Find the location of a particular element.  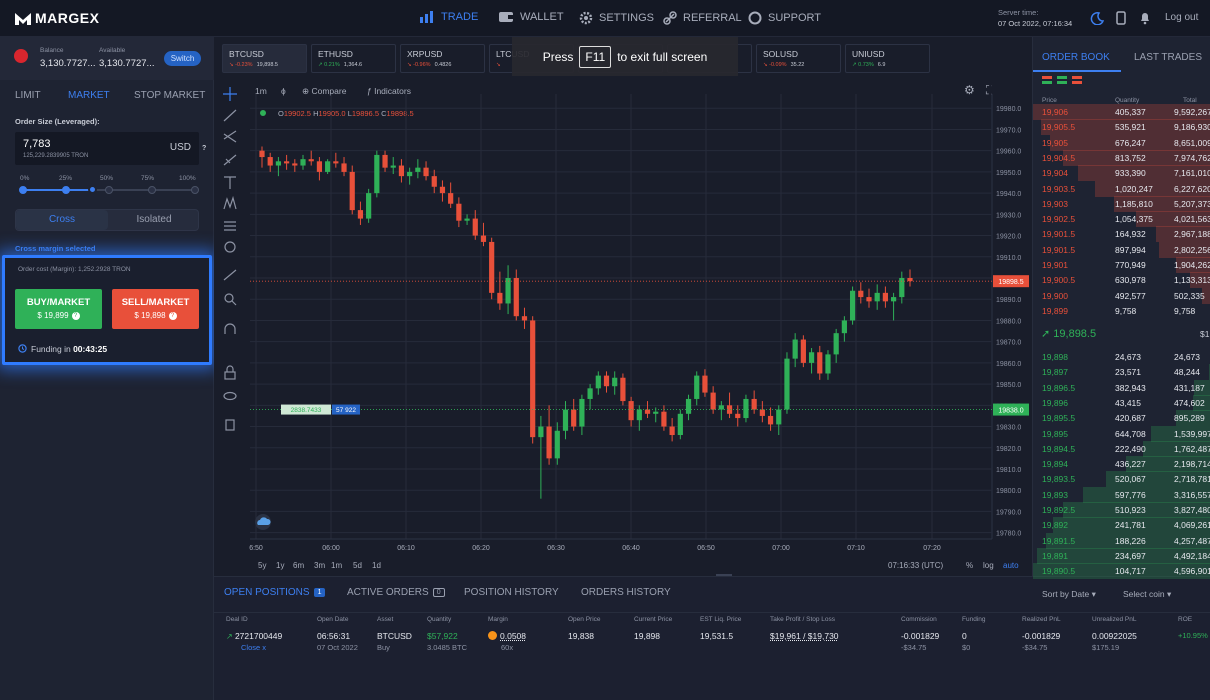

ticker-uniusd: UNIUSD ↗ 0.73% 6.9 is located at coordinates (887, 58).